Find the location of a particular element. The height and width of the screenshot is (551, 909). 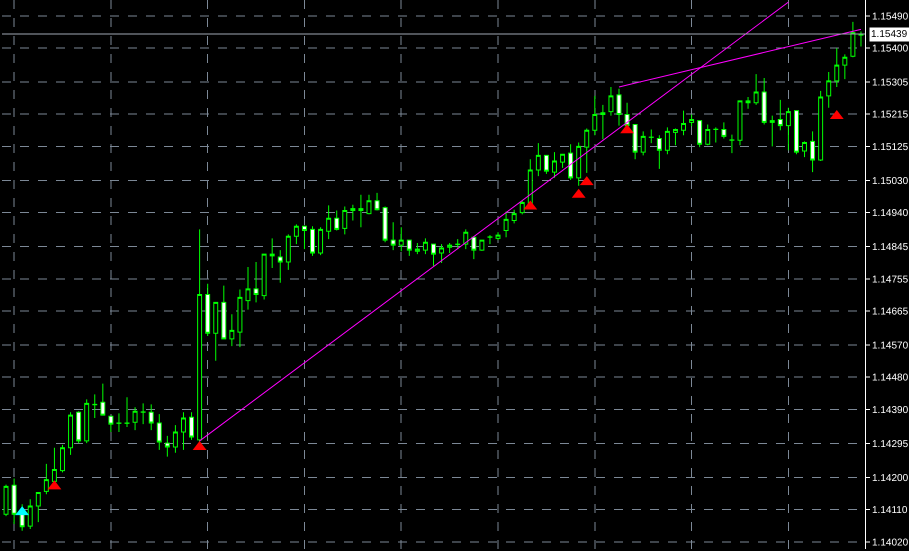

ref-line-label: 1.15439 is located at coordinates (889, 34).